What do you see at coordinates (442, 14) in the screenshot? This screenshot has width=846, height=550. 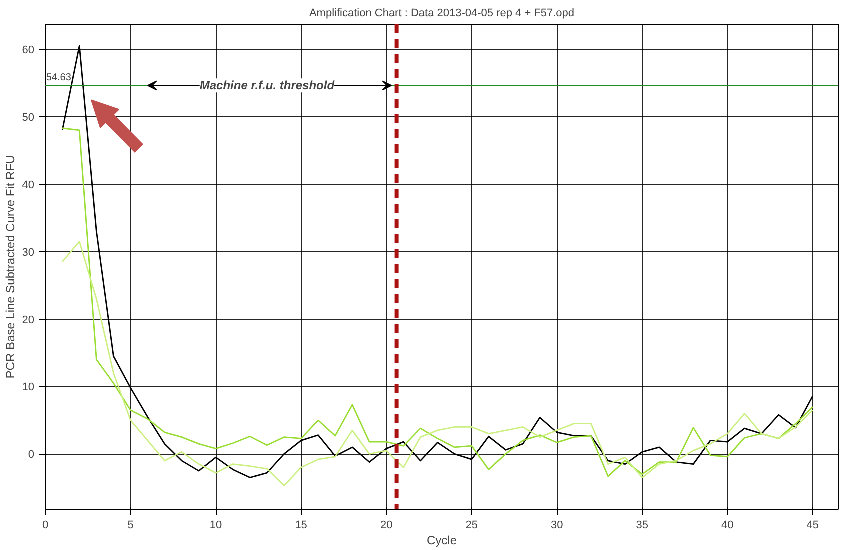 I see `chart-title: Amplification Chart : Data 2013-04-05 rep 4 + F57.opd` at bounding box center [442, 14].